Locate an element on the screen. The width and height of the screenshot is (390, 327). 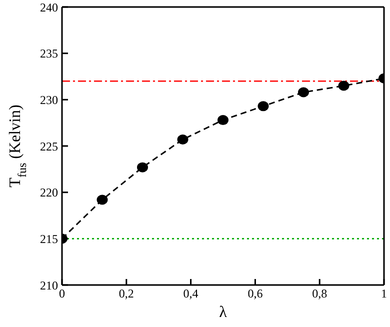
y-tick-label: 240 is located at coordinates (49, 7).